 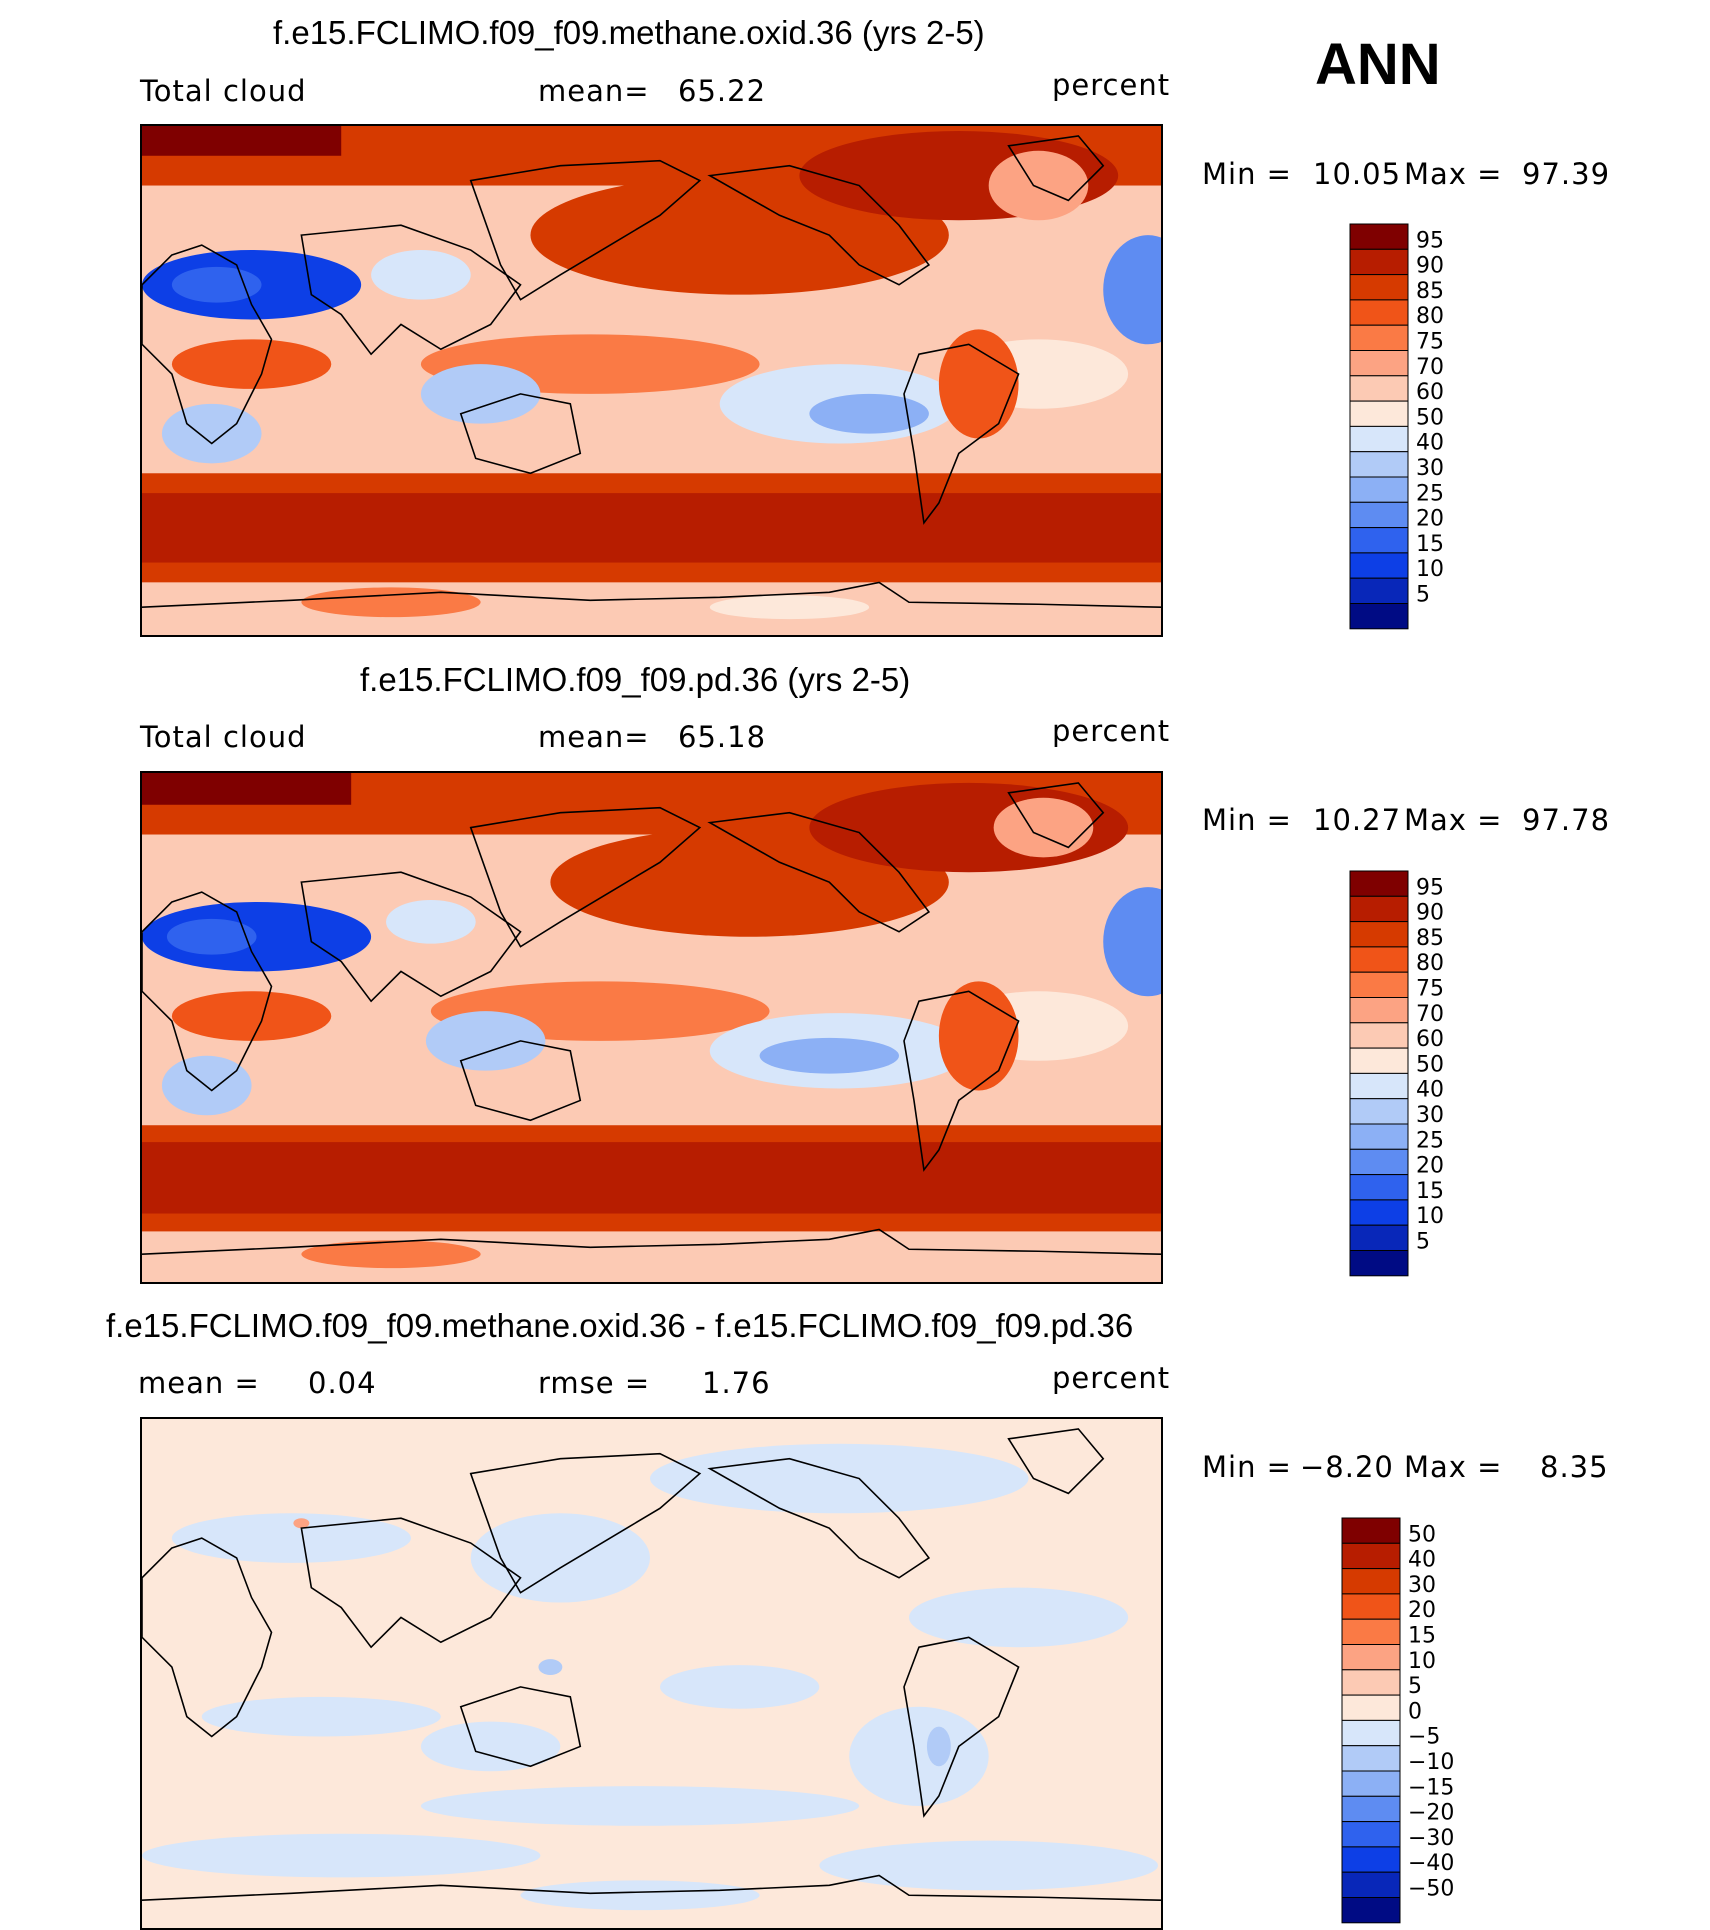 What do you see at coordinates (1111, 85) in the screenshot?
I see `panel1-units: percent` at bounding box center [1111, 85].